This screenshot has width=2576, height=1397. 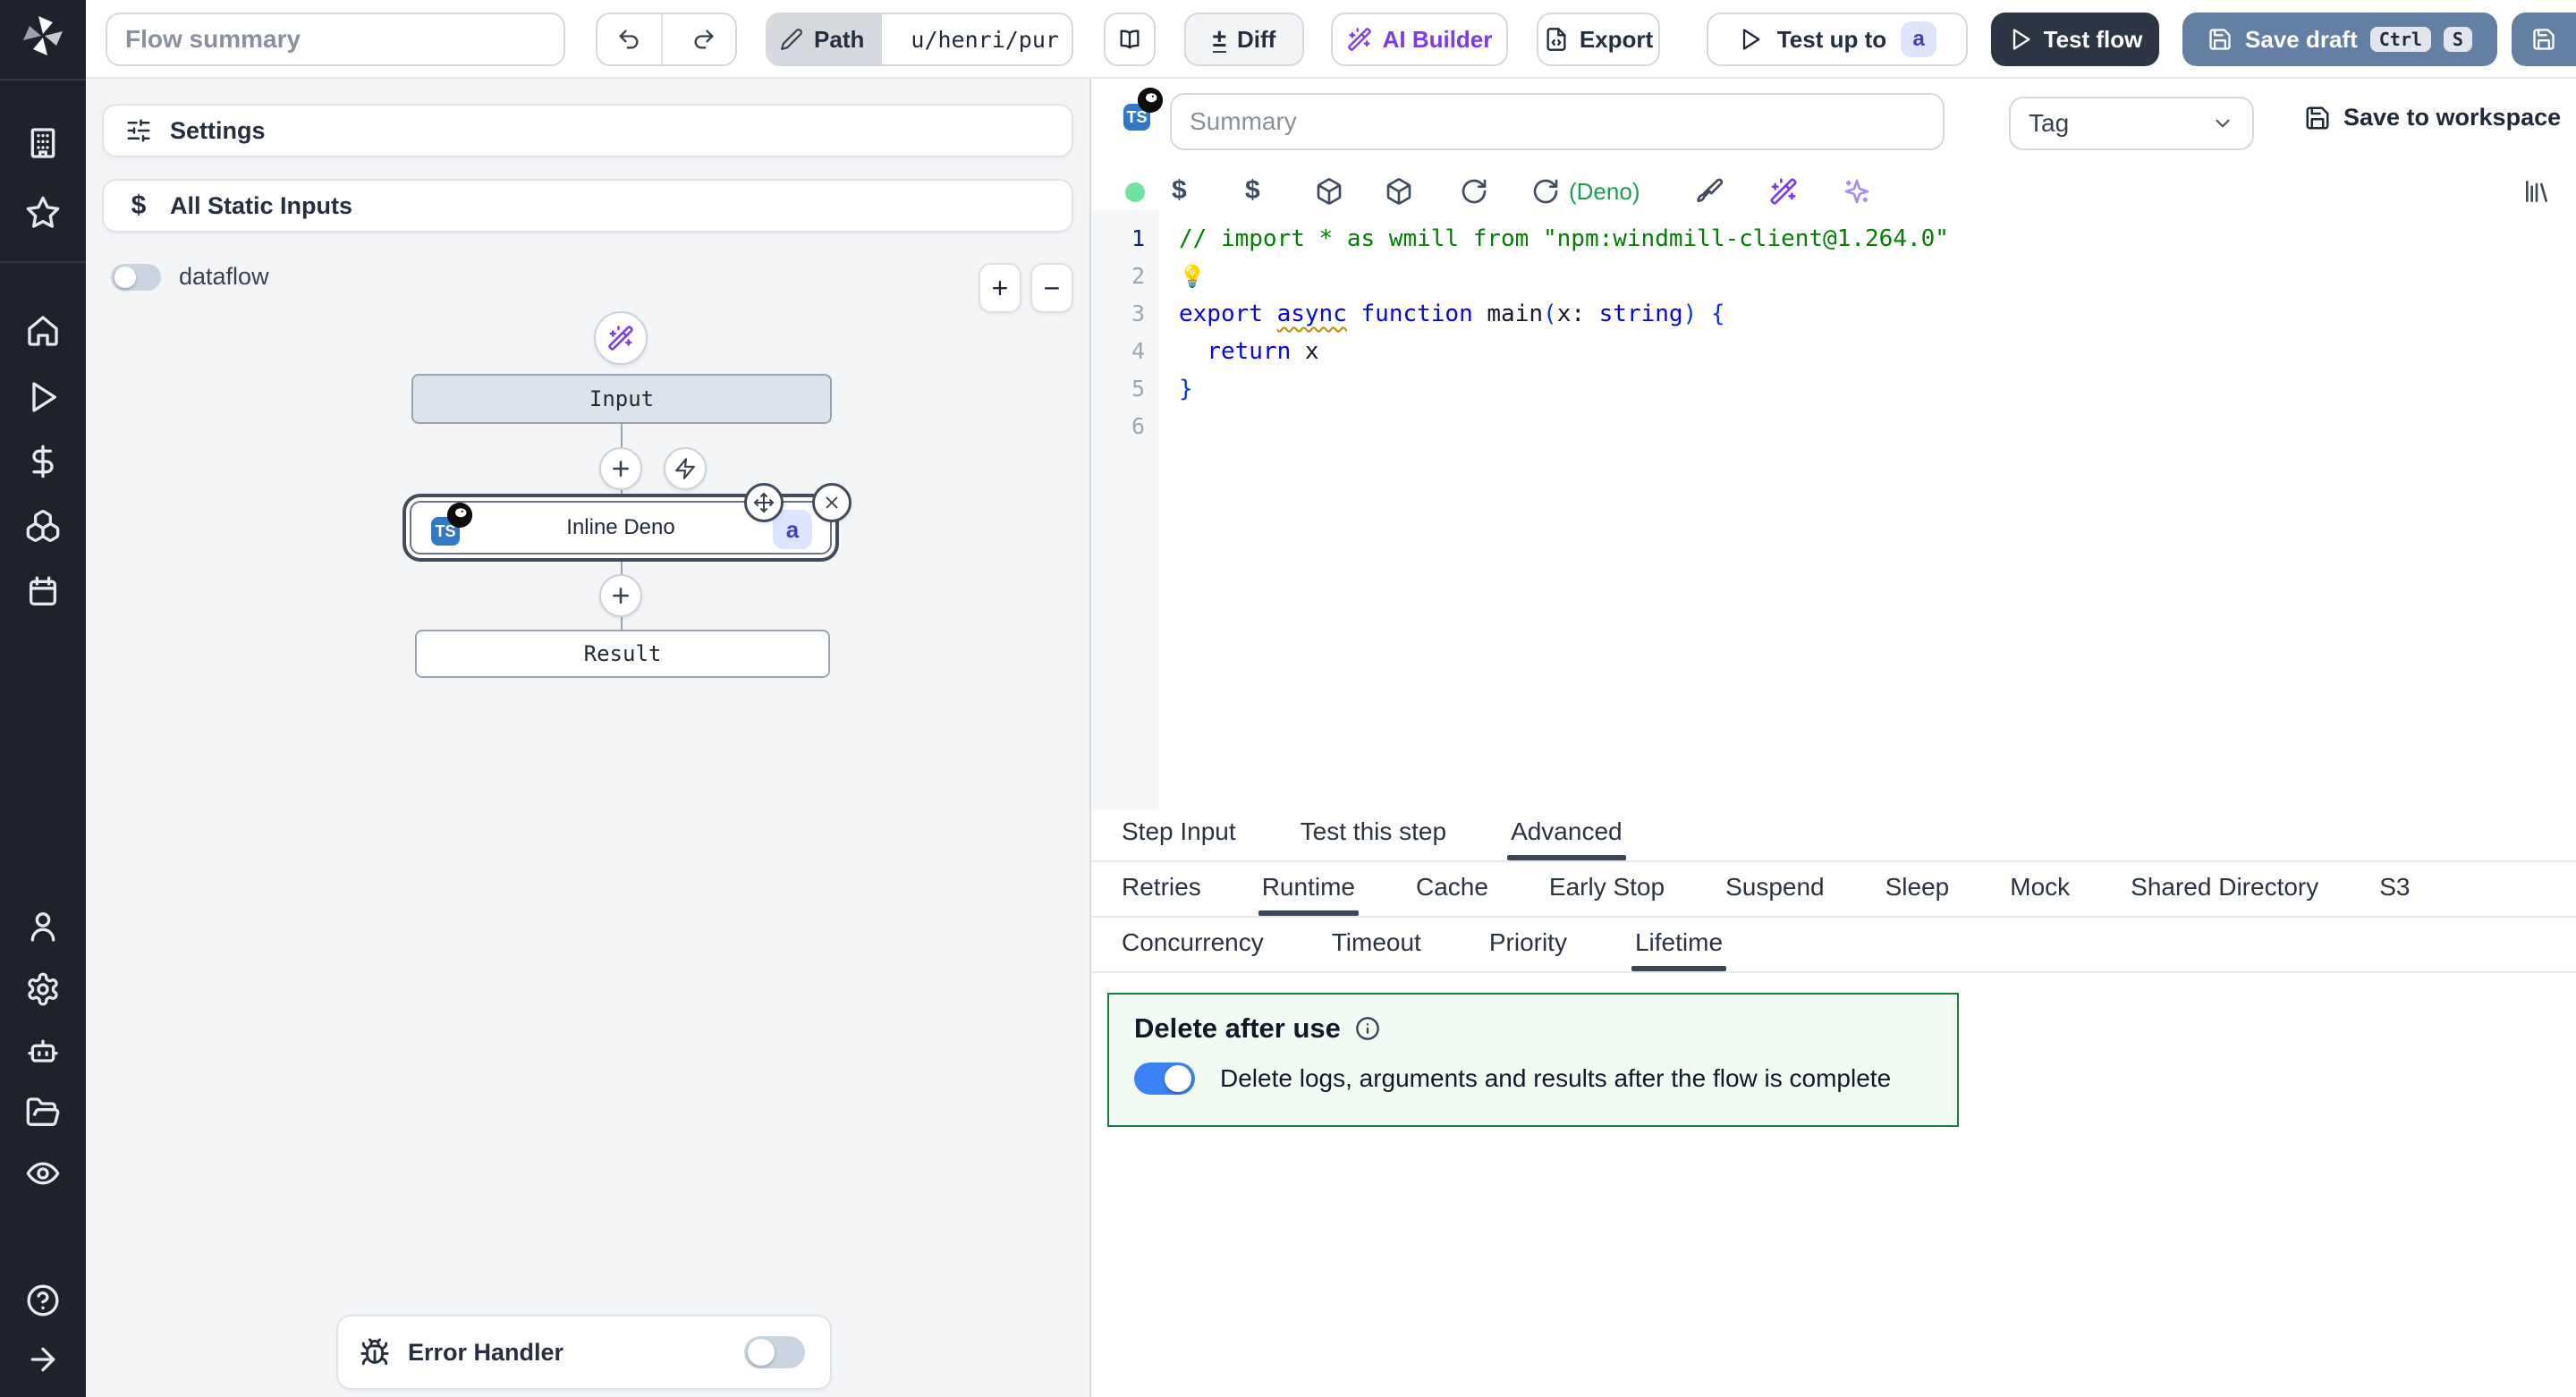 I want to click on wand-icon, so click(x=1783, y=191).